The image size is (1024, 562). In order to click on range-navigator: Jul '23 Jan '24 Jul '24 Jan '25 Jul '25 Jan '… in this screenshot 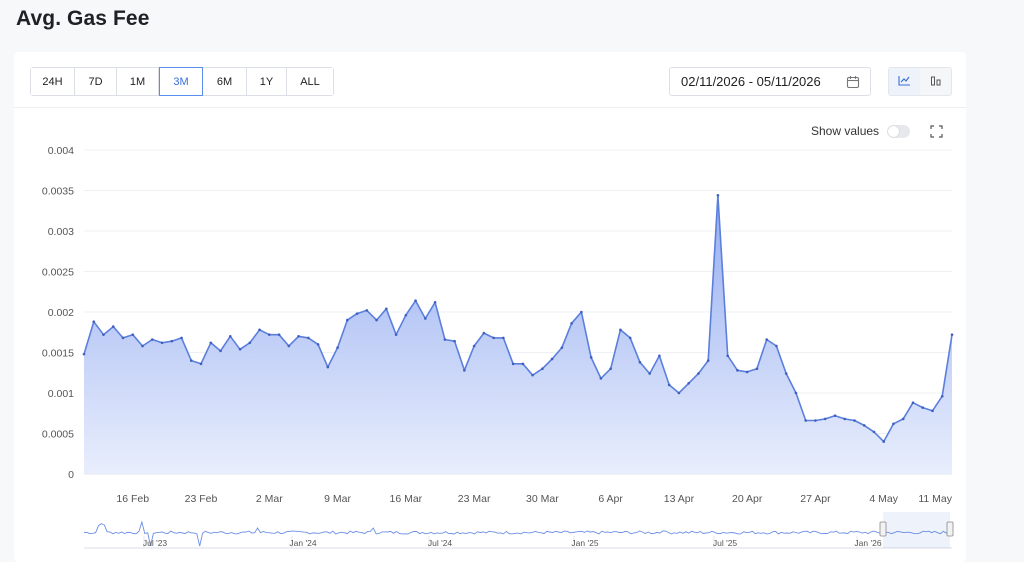, I will do `click(518, 530)`.